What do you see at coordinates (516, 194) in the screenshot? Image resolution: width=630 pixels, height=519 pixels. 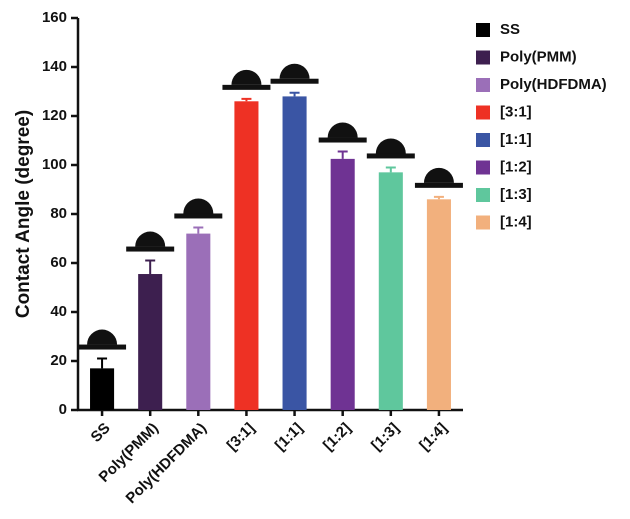 I see `legend-label: [1:3]` at bounding box center [516, 194].